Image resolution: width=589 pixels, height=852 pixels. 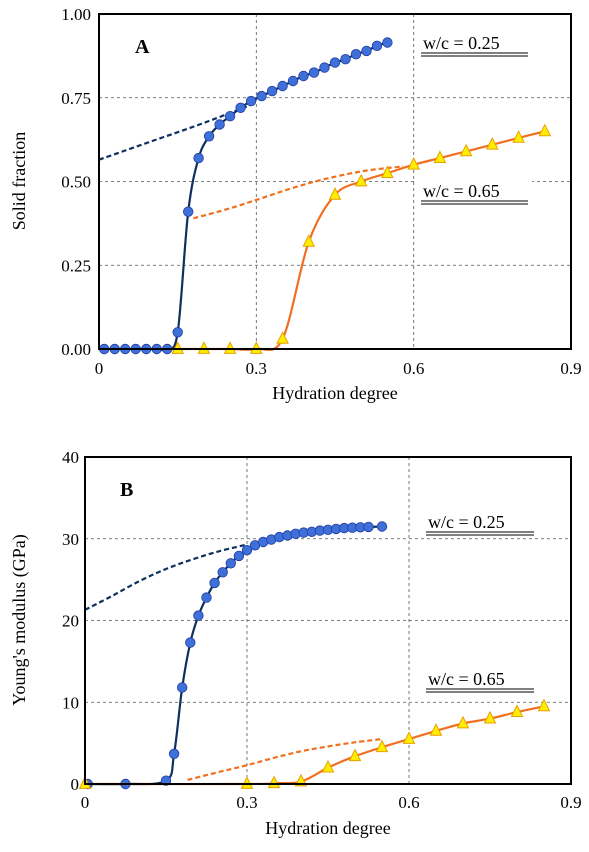 I want to click on y-tick-label: 0.75, so click(x=76, y=98).